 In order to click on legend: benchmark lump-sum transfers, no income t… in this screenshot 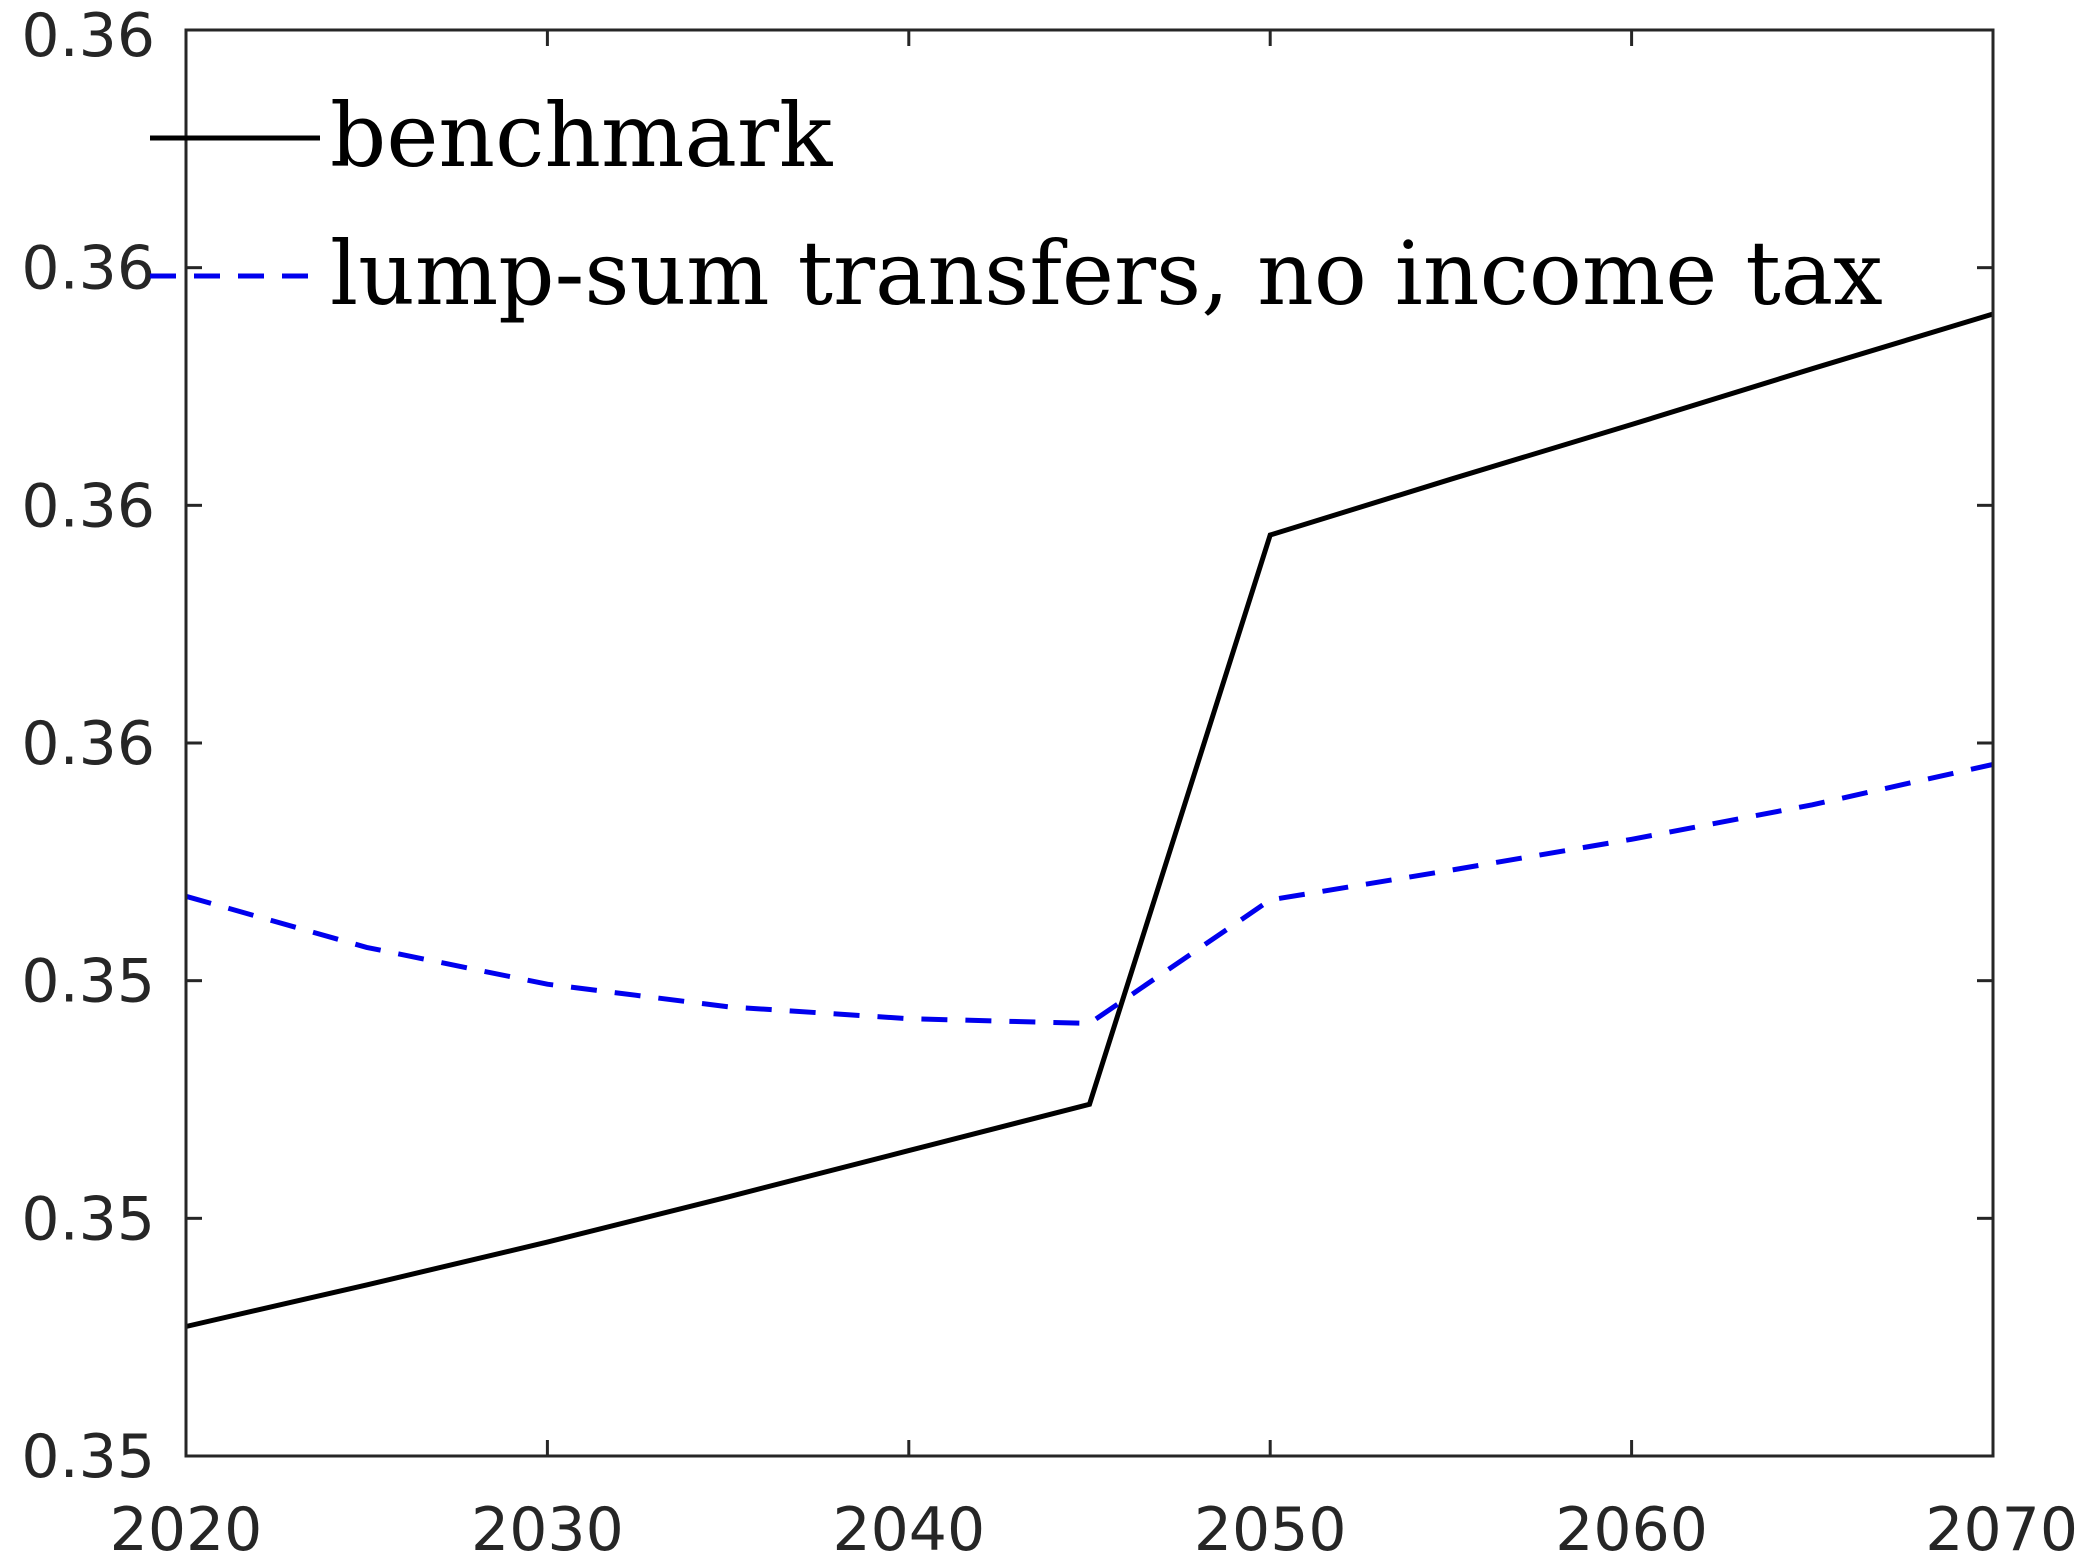, I will do `click(1016, 204)`.